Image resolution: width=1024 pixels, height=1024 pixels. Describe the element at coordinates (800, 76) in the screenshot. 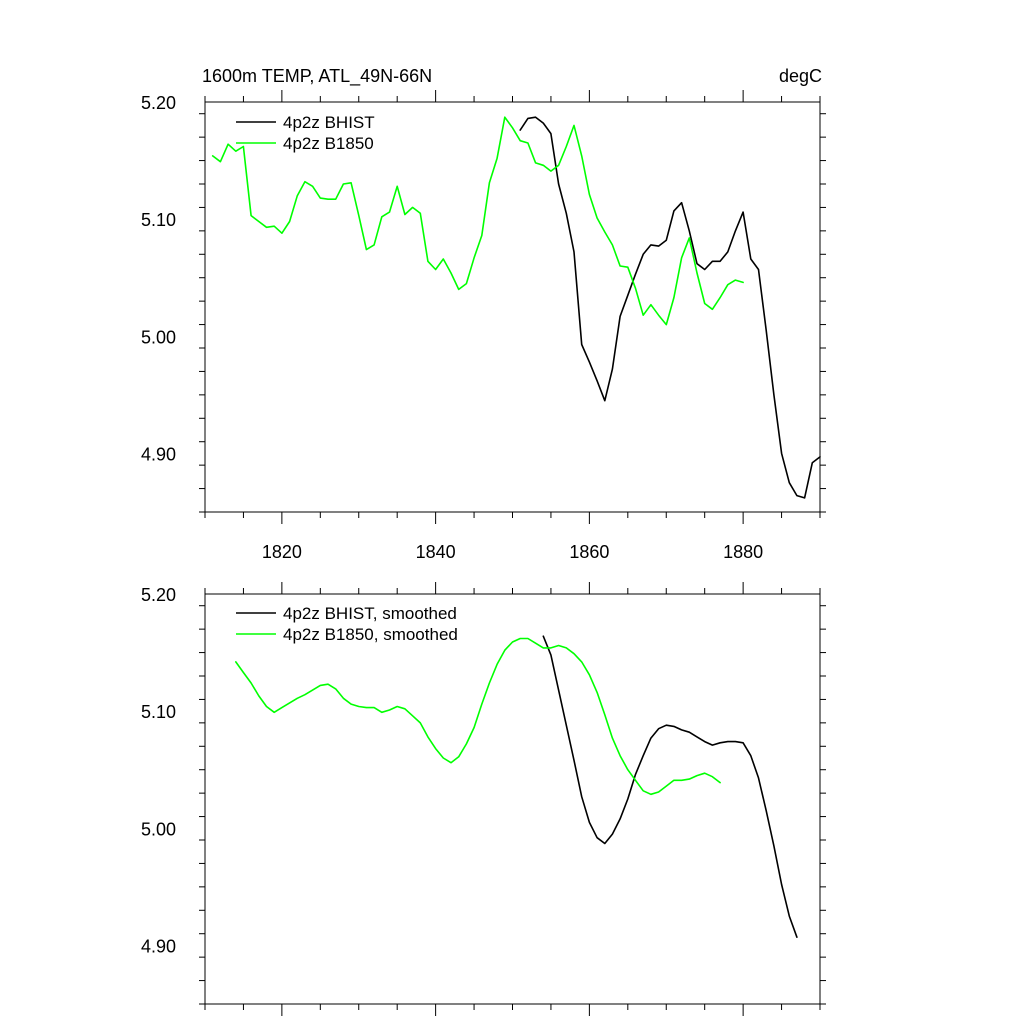

I see `p1-title-right: degC` at that location.